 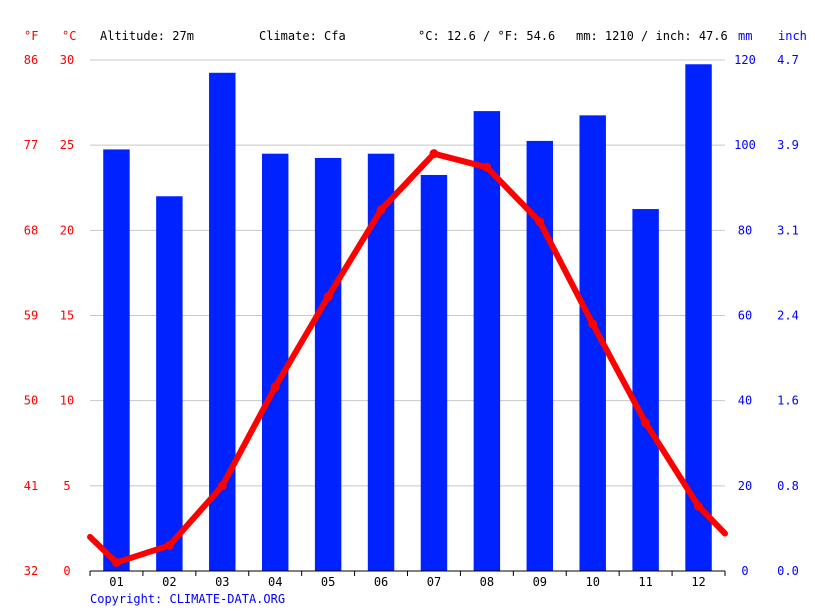 What do you see at coordinates (486, 36) in the screenshot?
I see `average-temperature-label: °C: 12.6 / °F: 54.6` at bounding box center [486, 36].